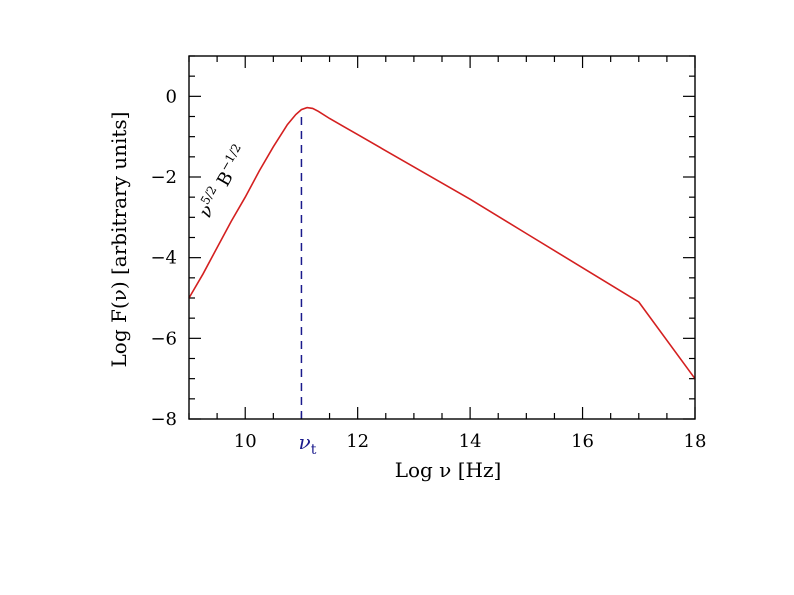 The height and width of the screenshot is (595, 794). Describe the element at coordinates (163, 338) in the screenshot. I see `y-tick-label: −6` at that location.